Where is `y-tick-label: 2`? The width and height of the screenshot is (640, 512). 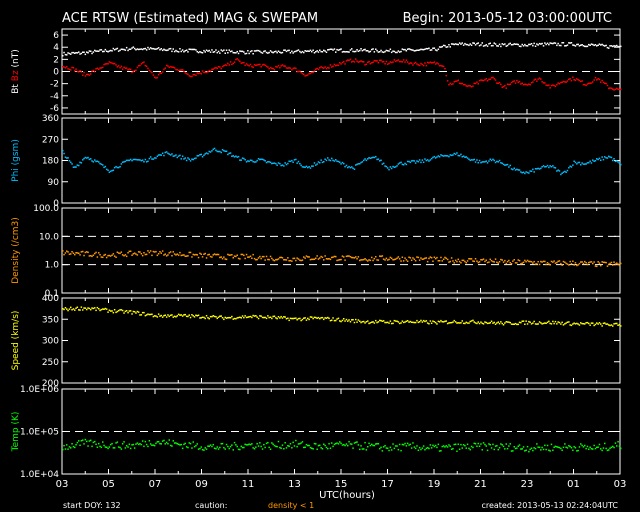
y-tick-label: 2 is located at coordinates (56, 60).